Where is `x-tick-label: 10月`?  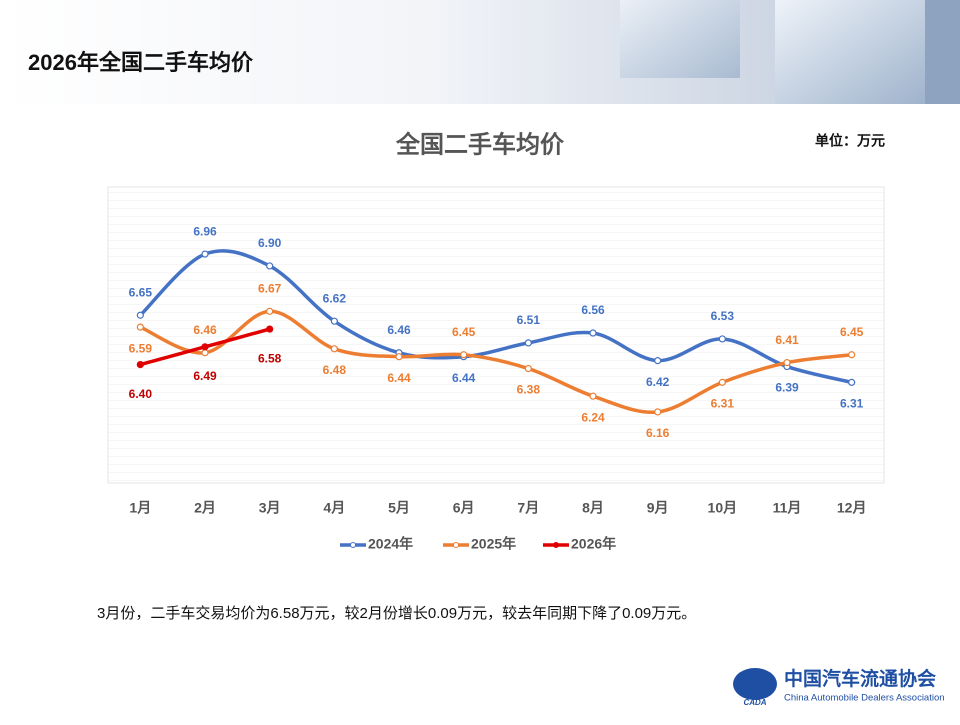 x-tick-label: 10月 is located at coordinates (723, 508).